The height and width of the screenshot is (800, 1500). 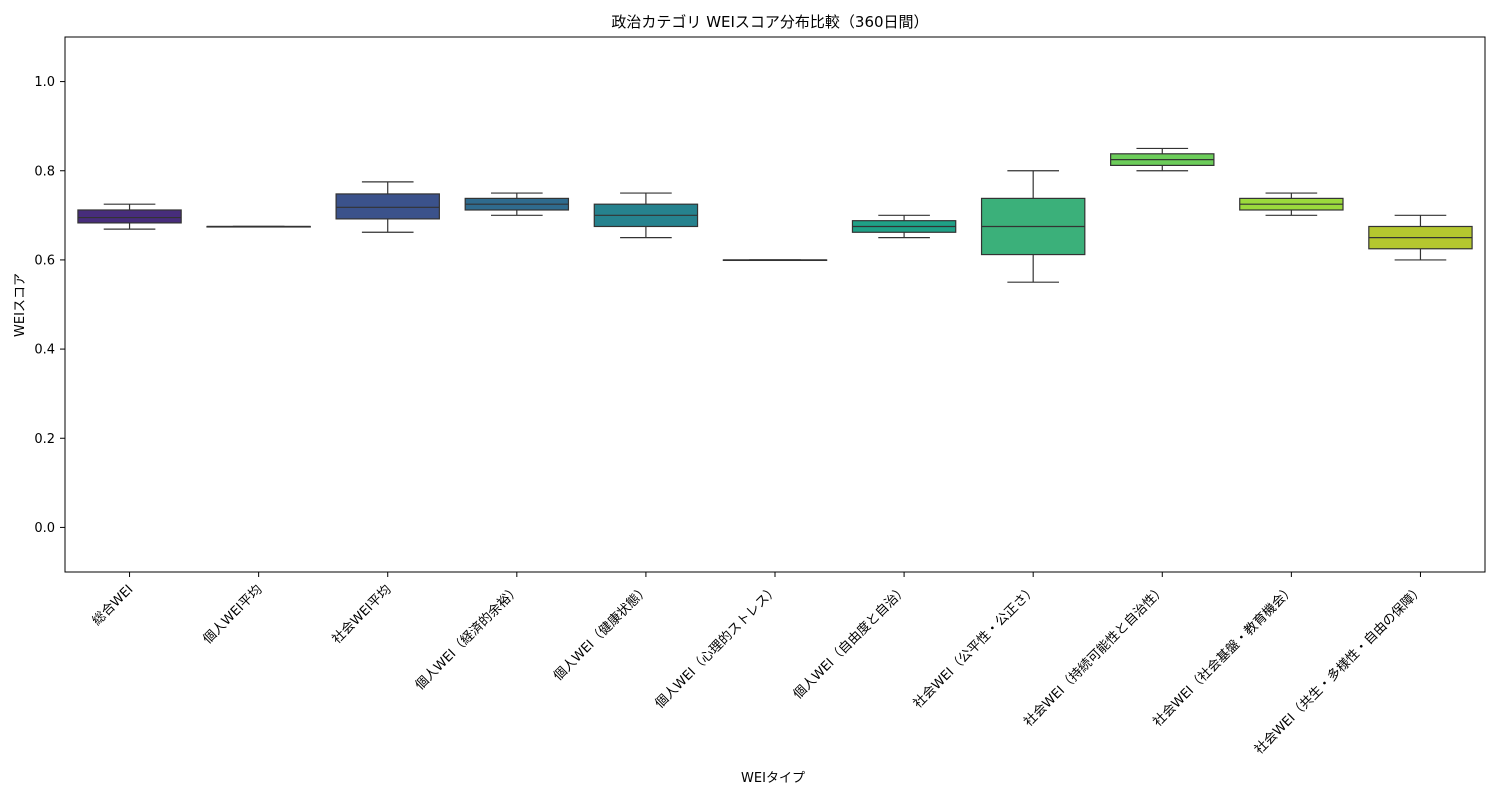 What do you see at coordinates (44, 528) in the screenshot?
I see `y-tick-label: 0.0` at bounding box center [44, 528].